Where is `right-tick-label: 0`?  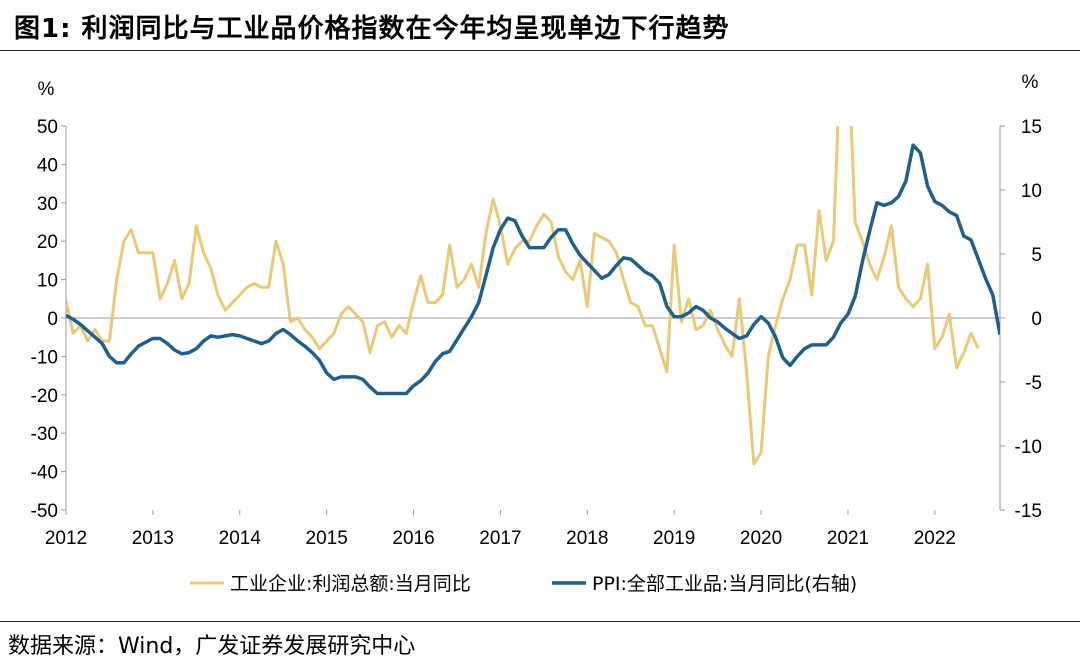 right-tick-label: 0 is located at coordinates (1036, 319).